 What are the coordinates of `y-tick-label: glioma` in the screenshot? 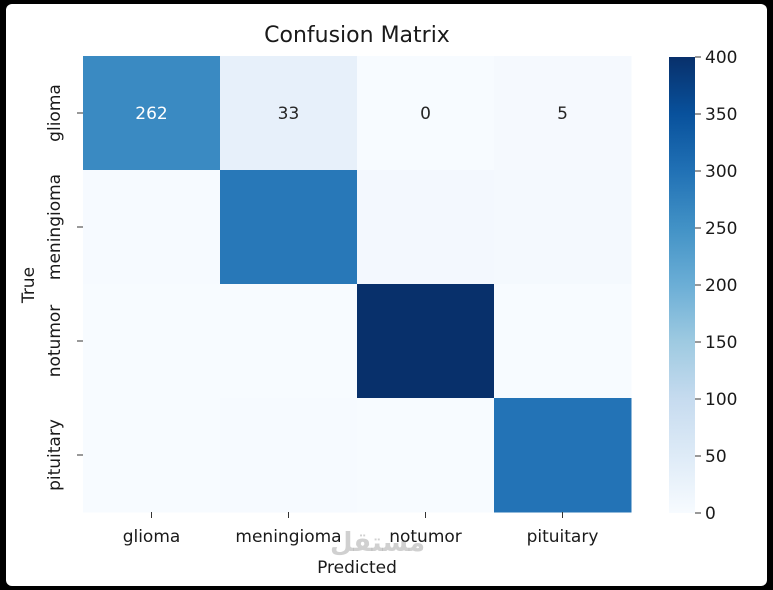 It's located at (55, 113).